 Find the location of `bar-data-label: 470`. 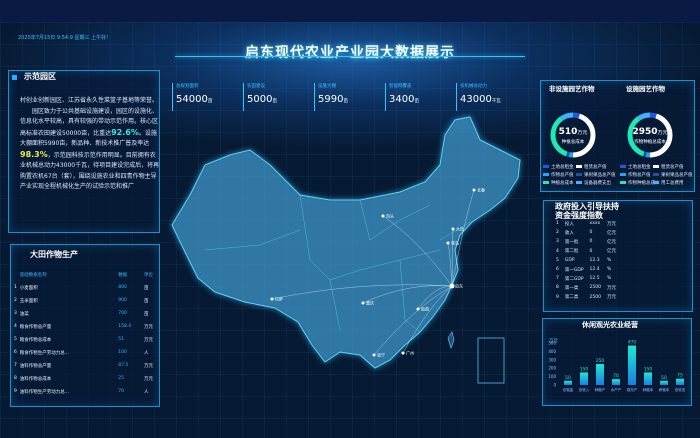

bar-data-label: 470 is located at coordinates (632, 343).